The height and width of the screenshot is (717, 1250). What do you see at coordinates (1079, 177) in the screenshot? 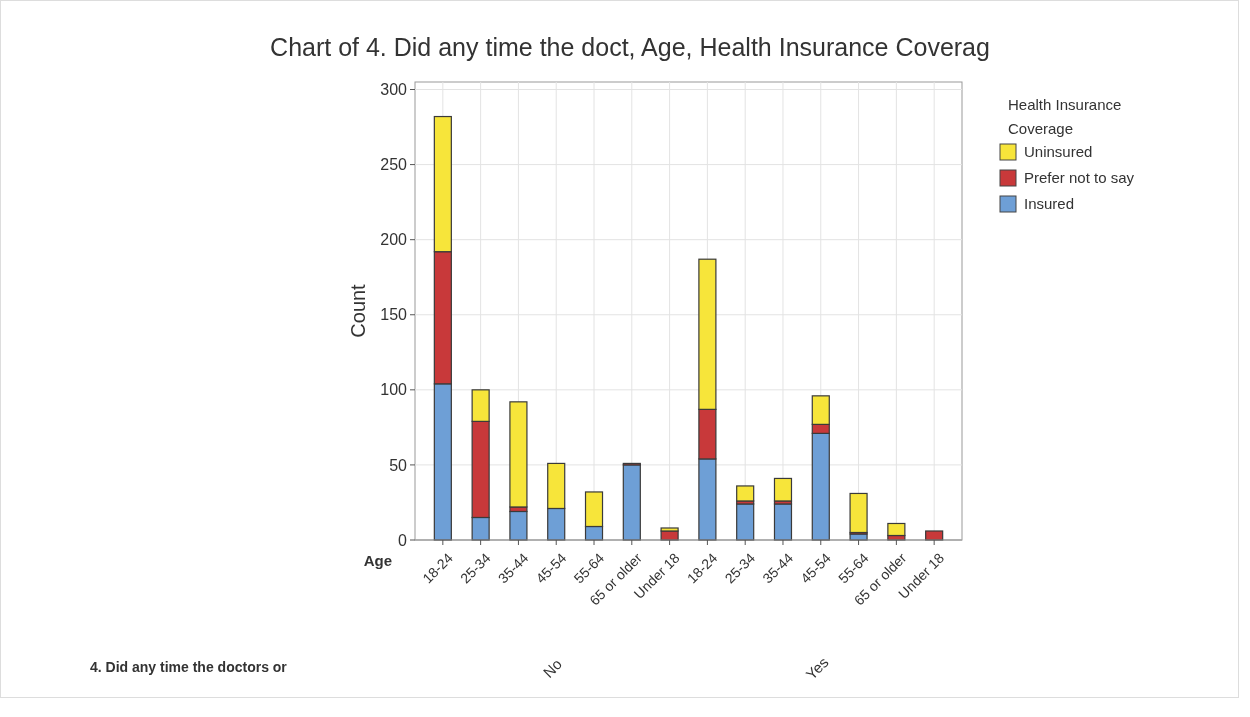
I see `legend-label: Prefer not to say` at bounding box center [1079, 177].